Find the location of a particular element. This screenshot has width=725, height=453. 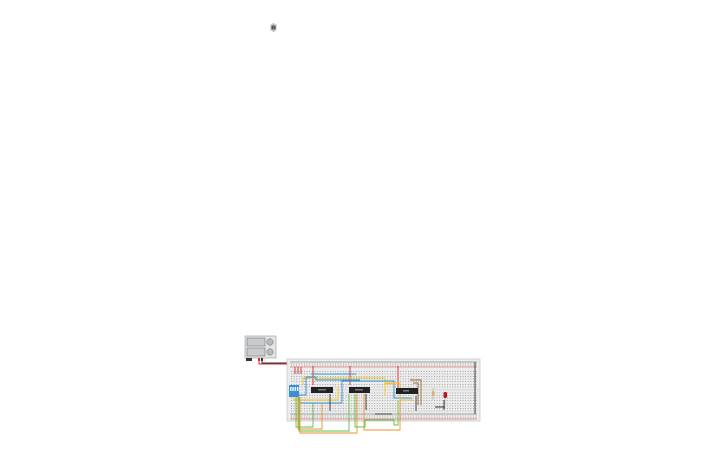

power-supply is located at coordinates (260, 348).